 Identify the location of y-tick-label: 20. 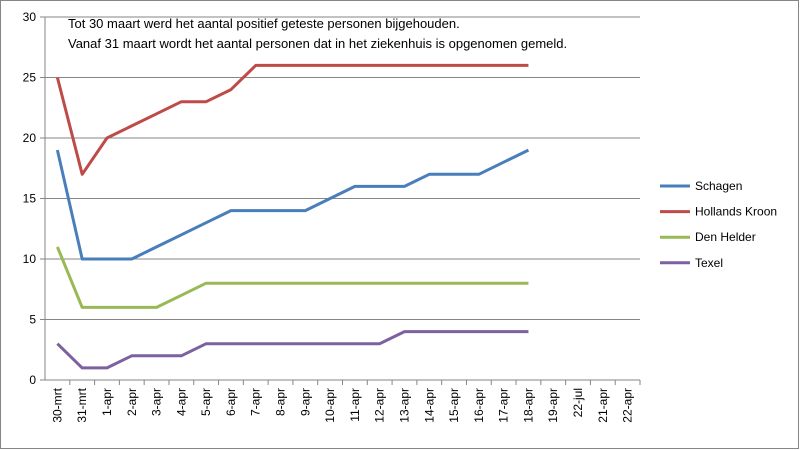
(30, 138).